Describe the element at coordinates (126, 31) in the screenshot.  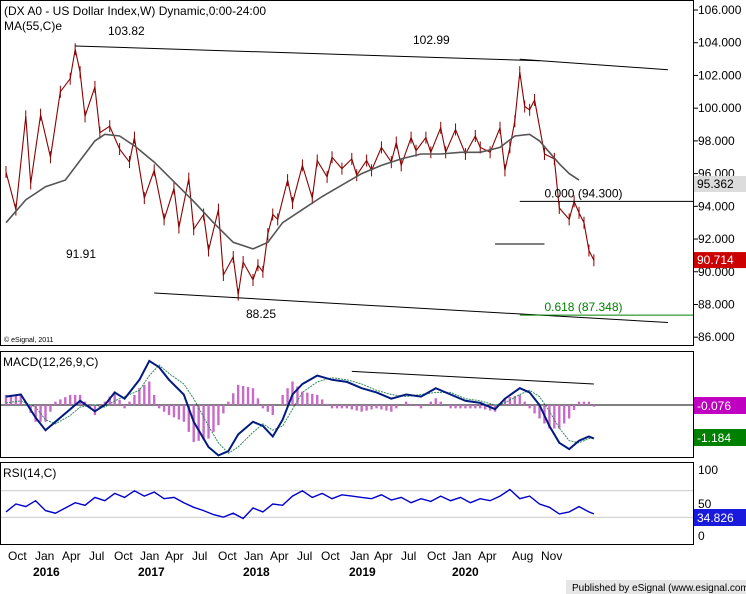
I see `price-annotation-0: 103.82` at that location.